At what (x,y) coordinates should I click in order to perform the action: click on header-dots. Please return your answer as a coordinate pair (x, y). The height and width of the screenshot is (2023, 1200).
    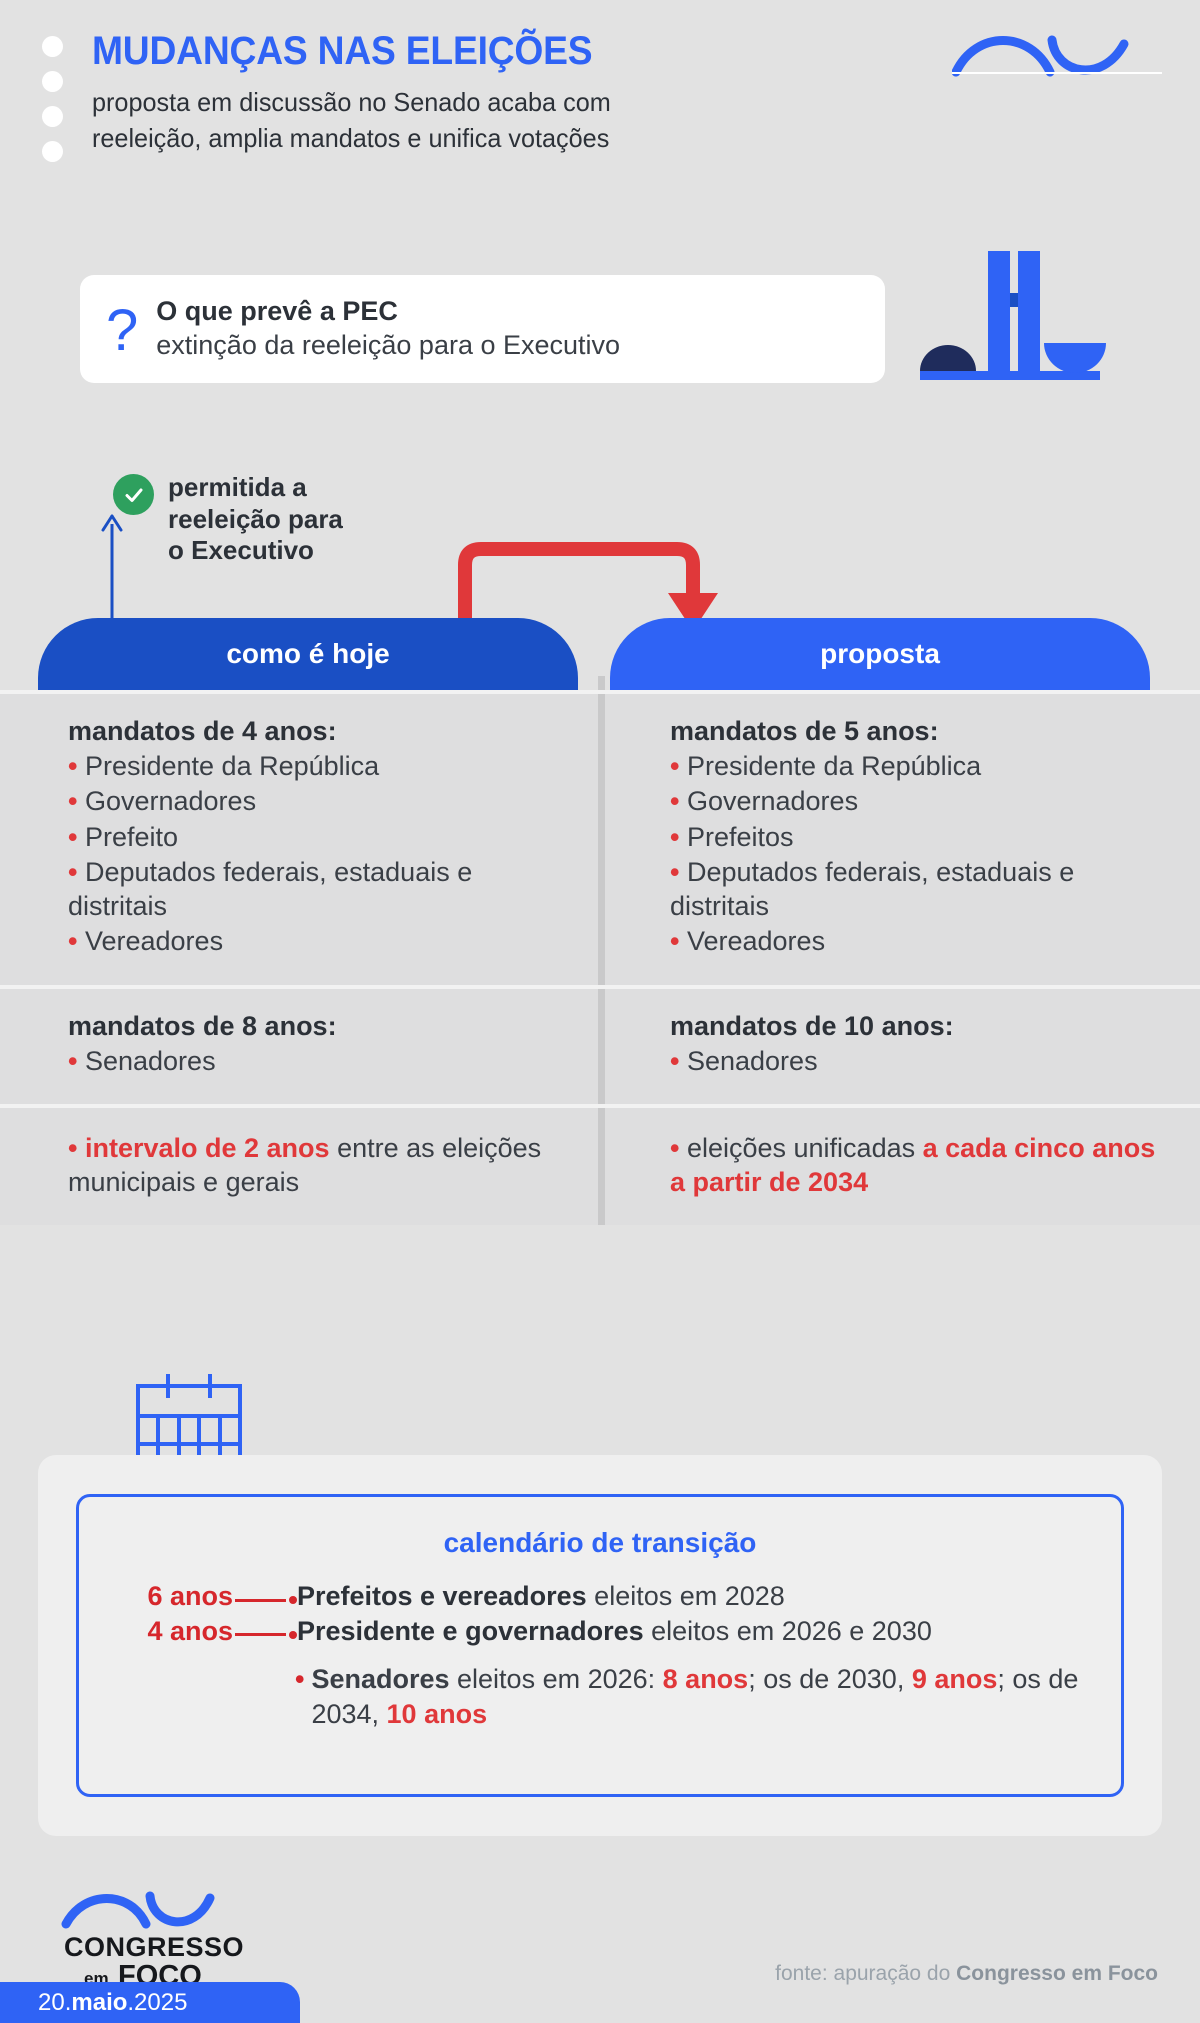
    Looking at the image, I should click on (52, 99).